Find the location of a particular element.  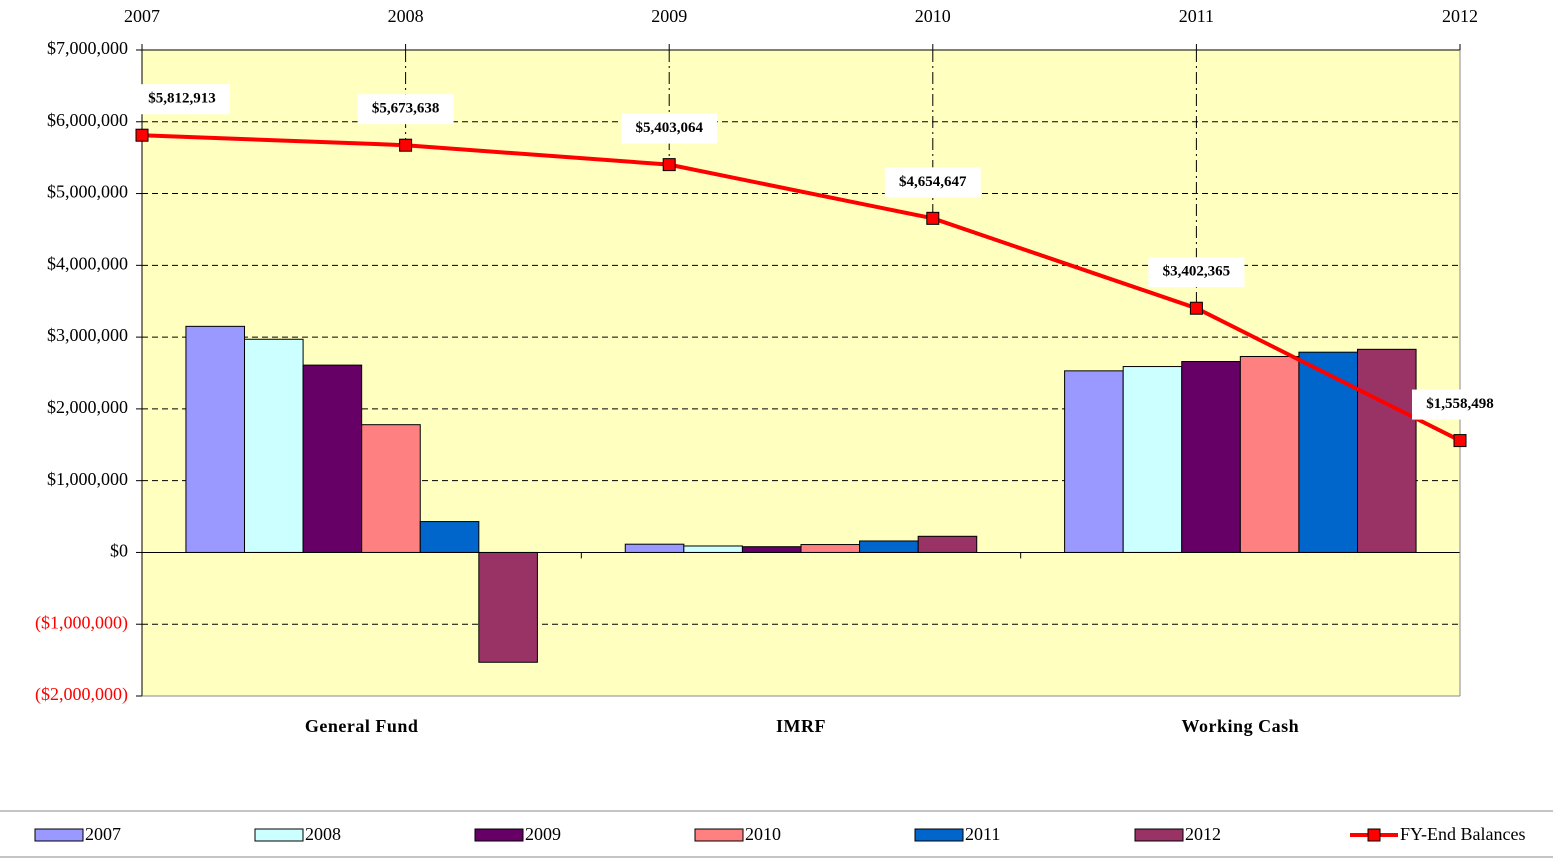

y-tick-label: $5,000,000 is located at coordinates (87, 192).